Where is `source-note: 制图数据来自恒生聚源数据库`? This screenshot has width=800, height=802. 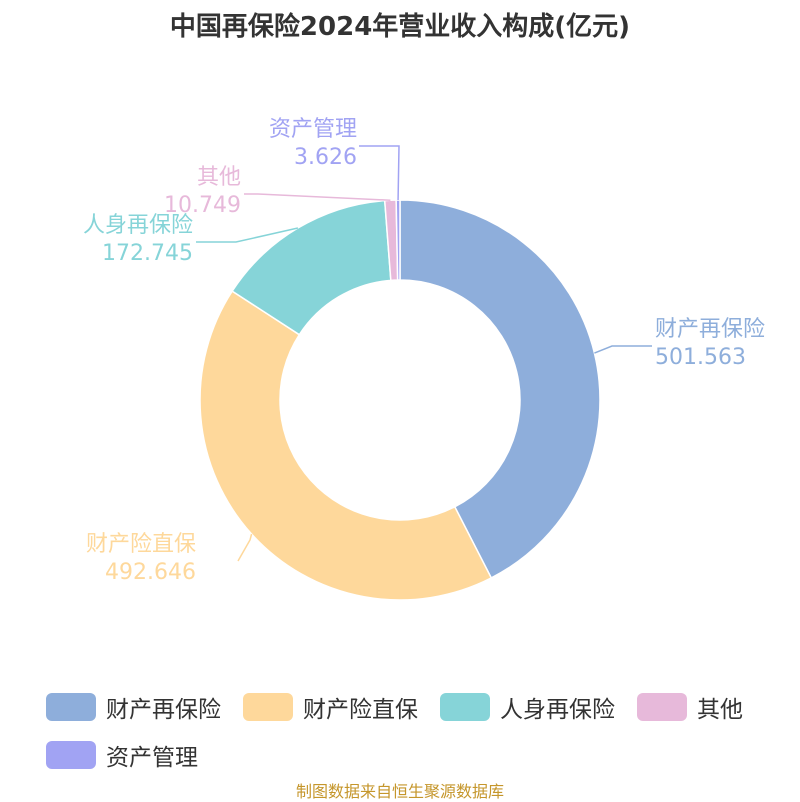 source-note: 制图数据来自恒生聚源数据库 is located at coordinates (399, 791).